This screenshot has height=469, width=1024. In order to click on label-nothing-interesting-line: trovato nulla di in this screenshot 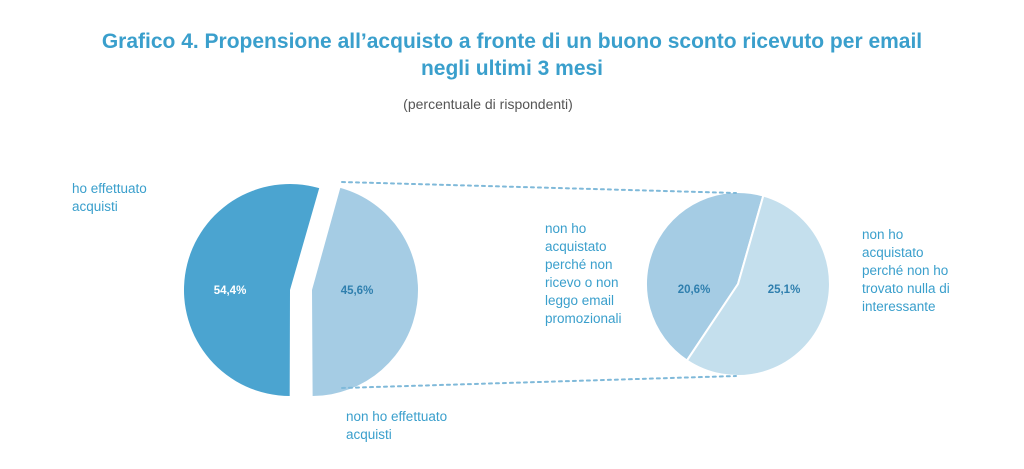, I will do `click(906, 288)`.